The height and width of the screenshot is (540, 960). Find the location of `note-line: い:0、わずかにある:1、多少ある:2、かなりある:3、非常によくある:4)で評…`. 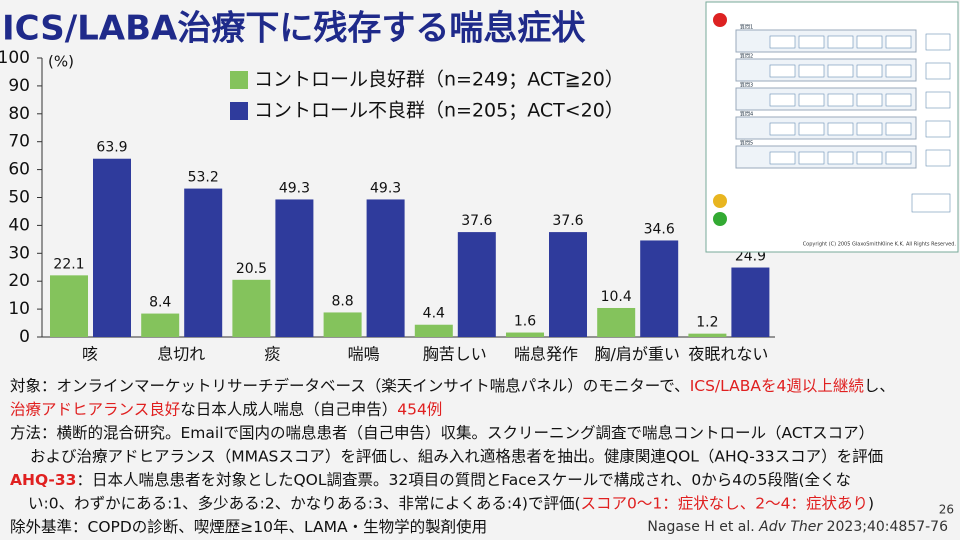

note-line: い:0、わずかにある:1、多少ある:2、かなりある:3、非常によくある:4)で評… is located at coordinates (451, 503).